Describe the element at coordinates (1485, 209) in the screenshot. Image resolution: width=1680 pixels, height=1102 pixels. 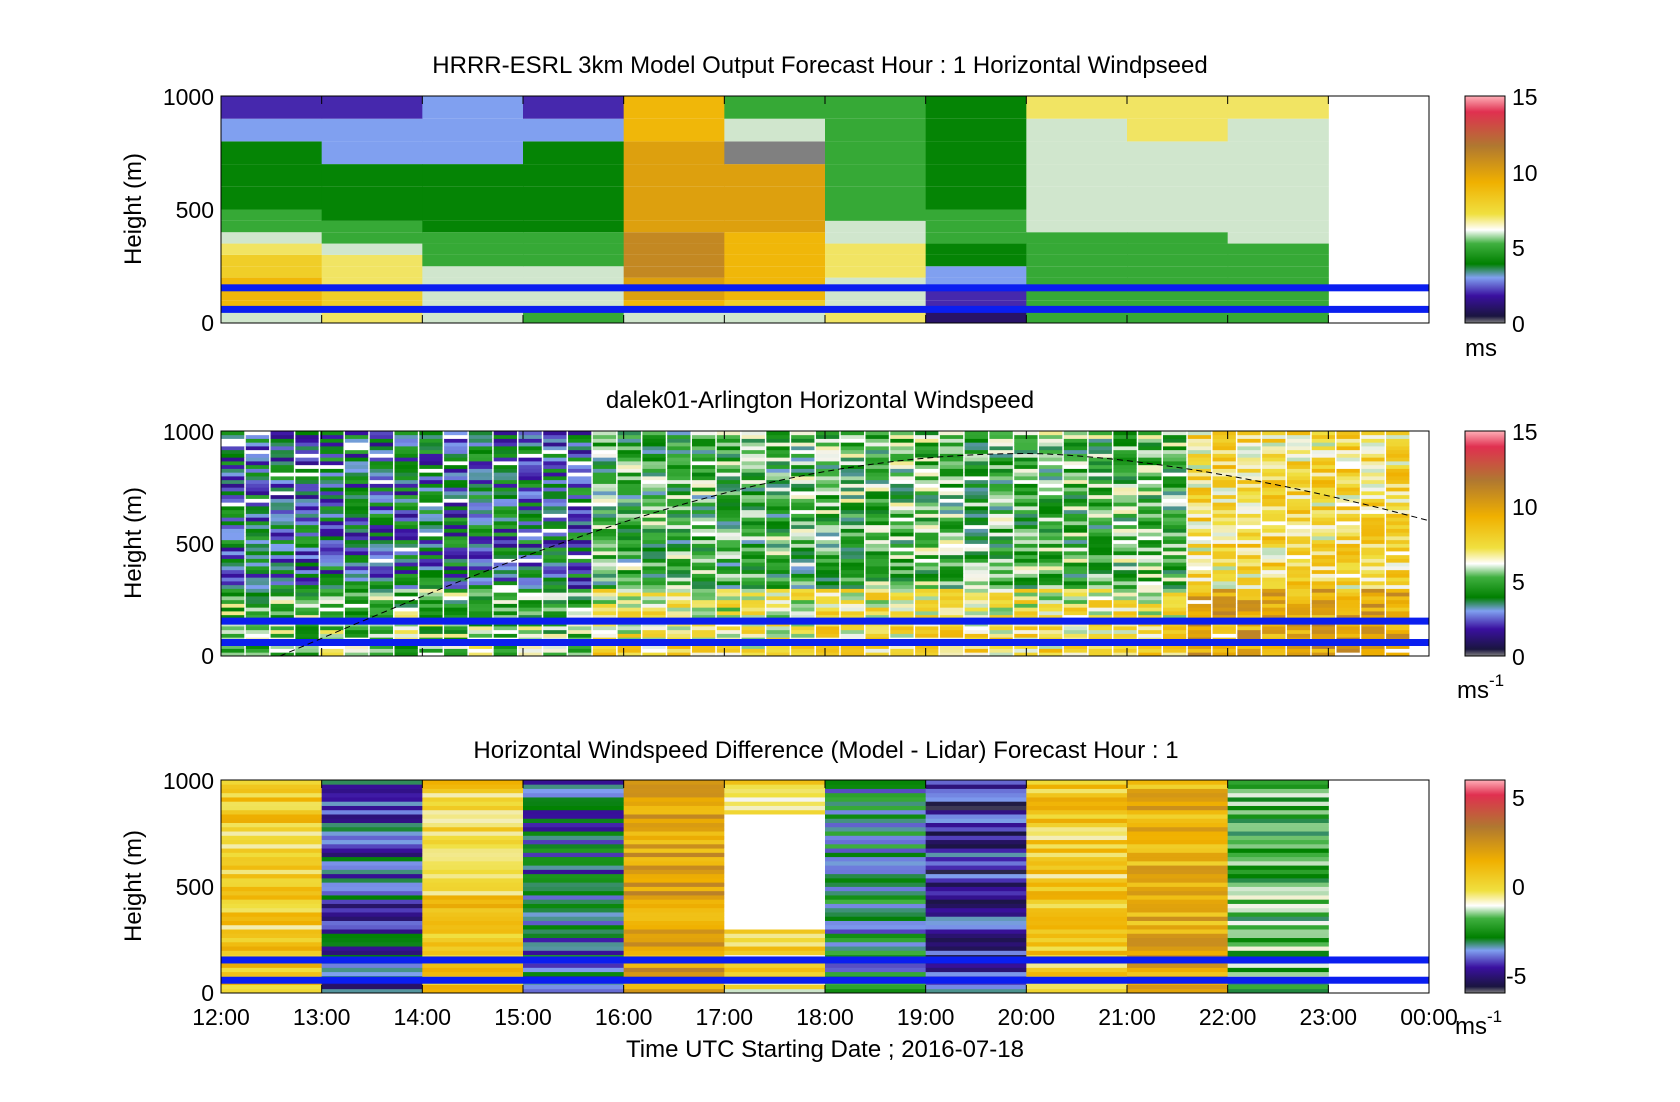
I see `panel-model-colorbar` at that location.